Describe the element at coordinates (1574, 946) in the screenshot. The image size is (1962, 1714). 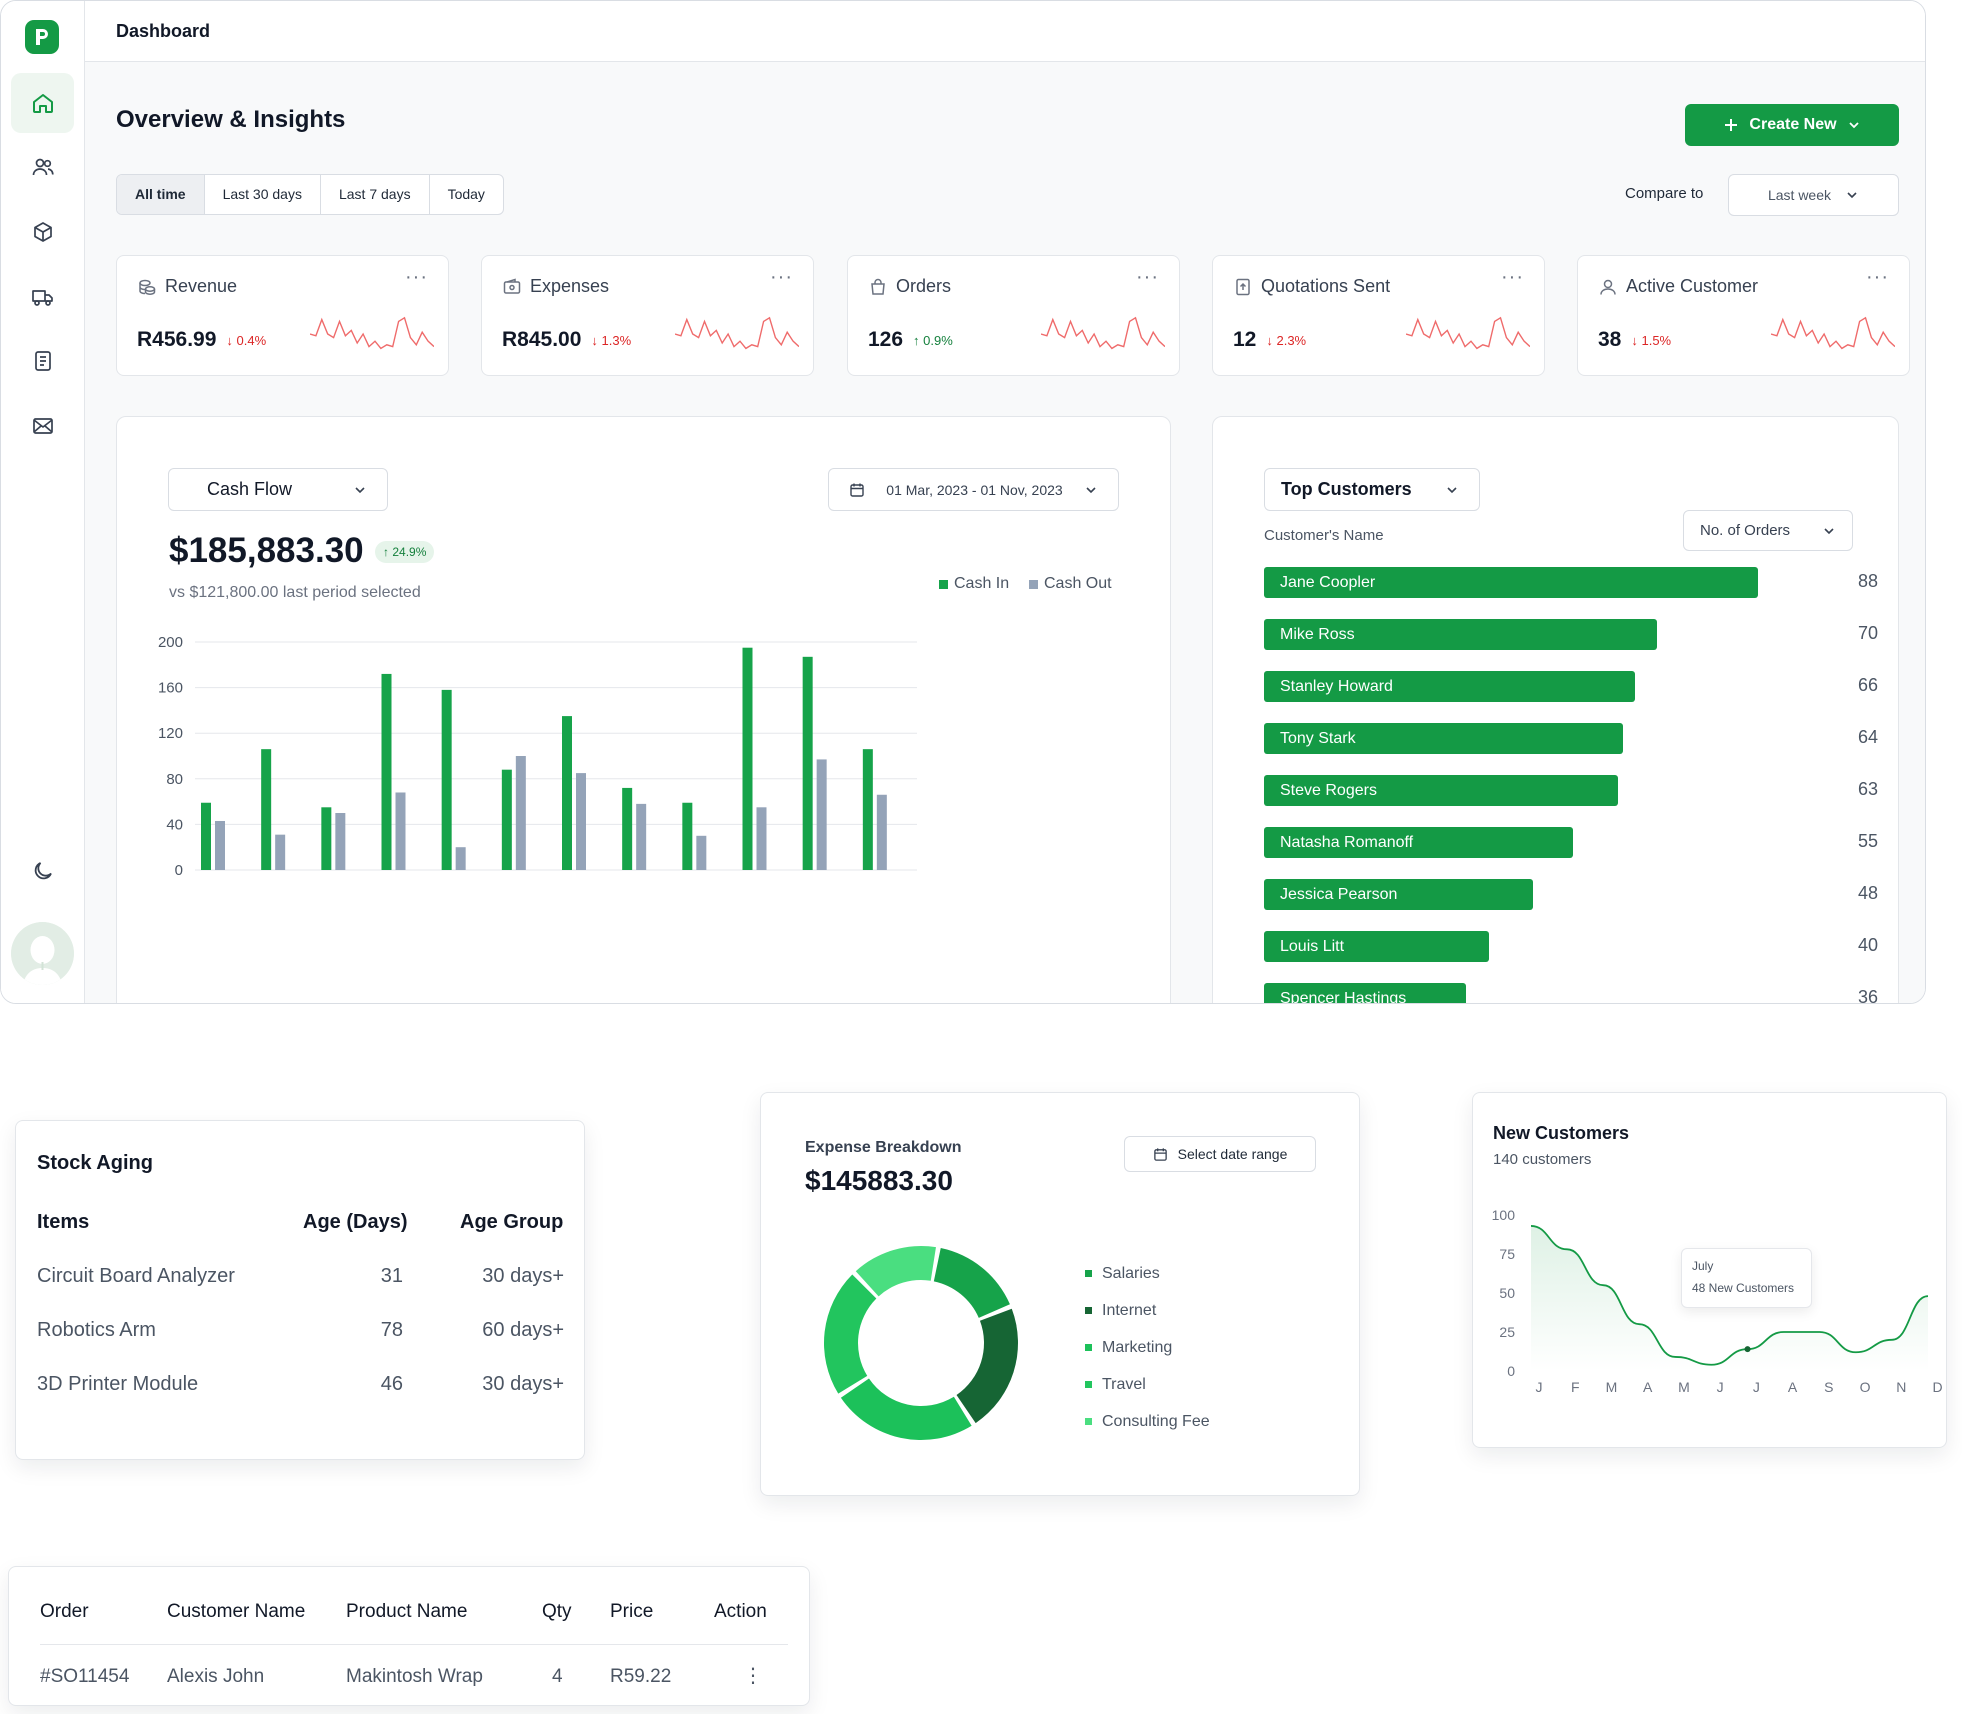
I see `customer-row: Louis Litt 40` at that location.